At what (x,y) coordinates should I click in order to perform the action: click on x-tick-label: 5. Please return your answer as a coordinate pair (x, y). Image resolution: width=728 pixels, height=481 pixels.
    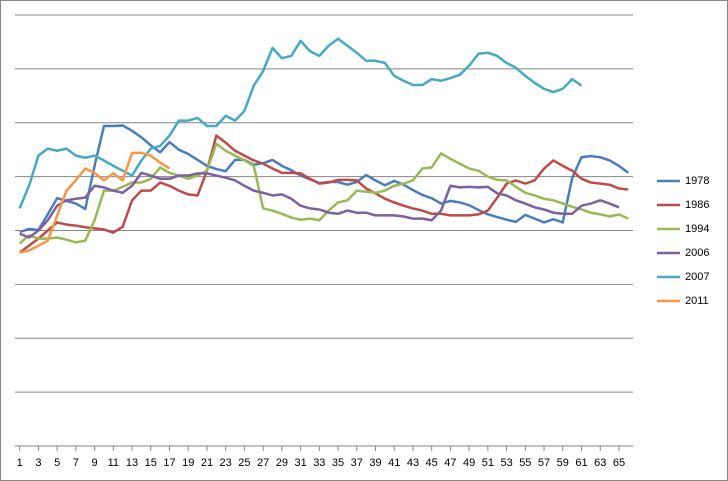
    Looking at the image, I should click on (57, 463).